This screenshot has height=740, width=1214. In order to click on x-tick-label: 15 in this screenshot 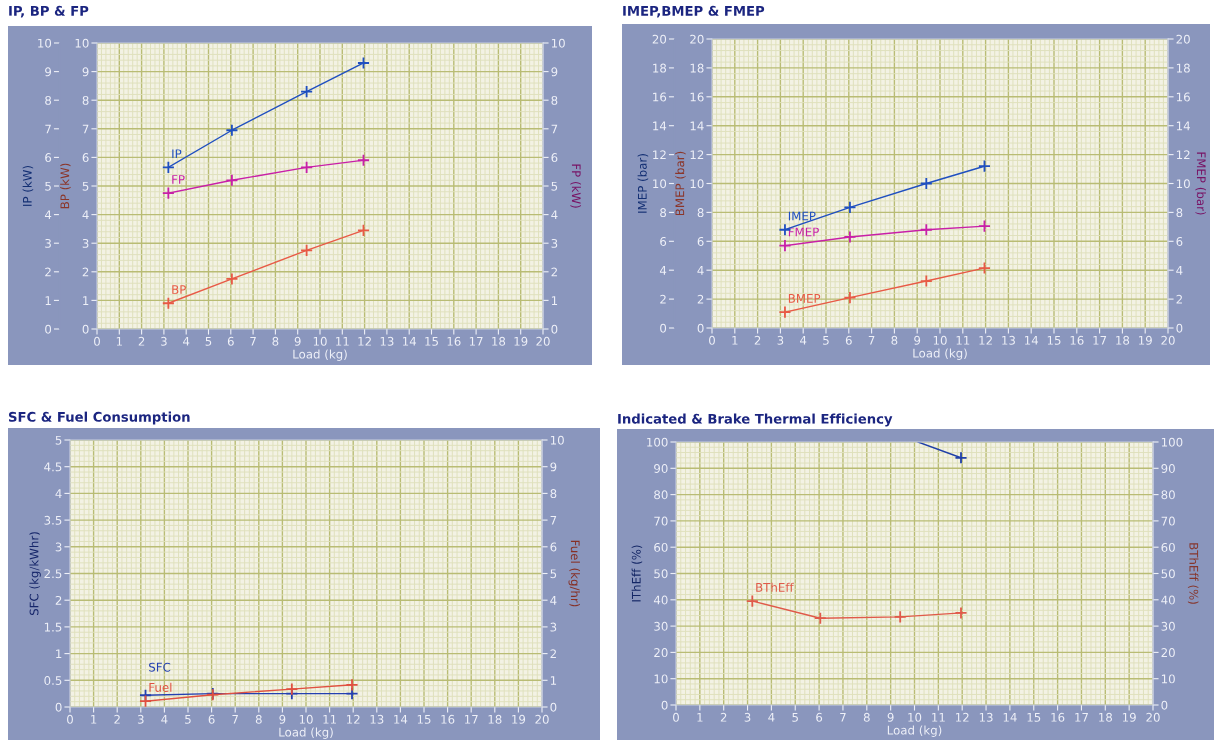, I will do `click(1054, 340)`.